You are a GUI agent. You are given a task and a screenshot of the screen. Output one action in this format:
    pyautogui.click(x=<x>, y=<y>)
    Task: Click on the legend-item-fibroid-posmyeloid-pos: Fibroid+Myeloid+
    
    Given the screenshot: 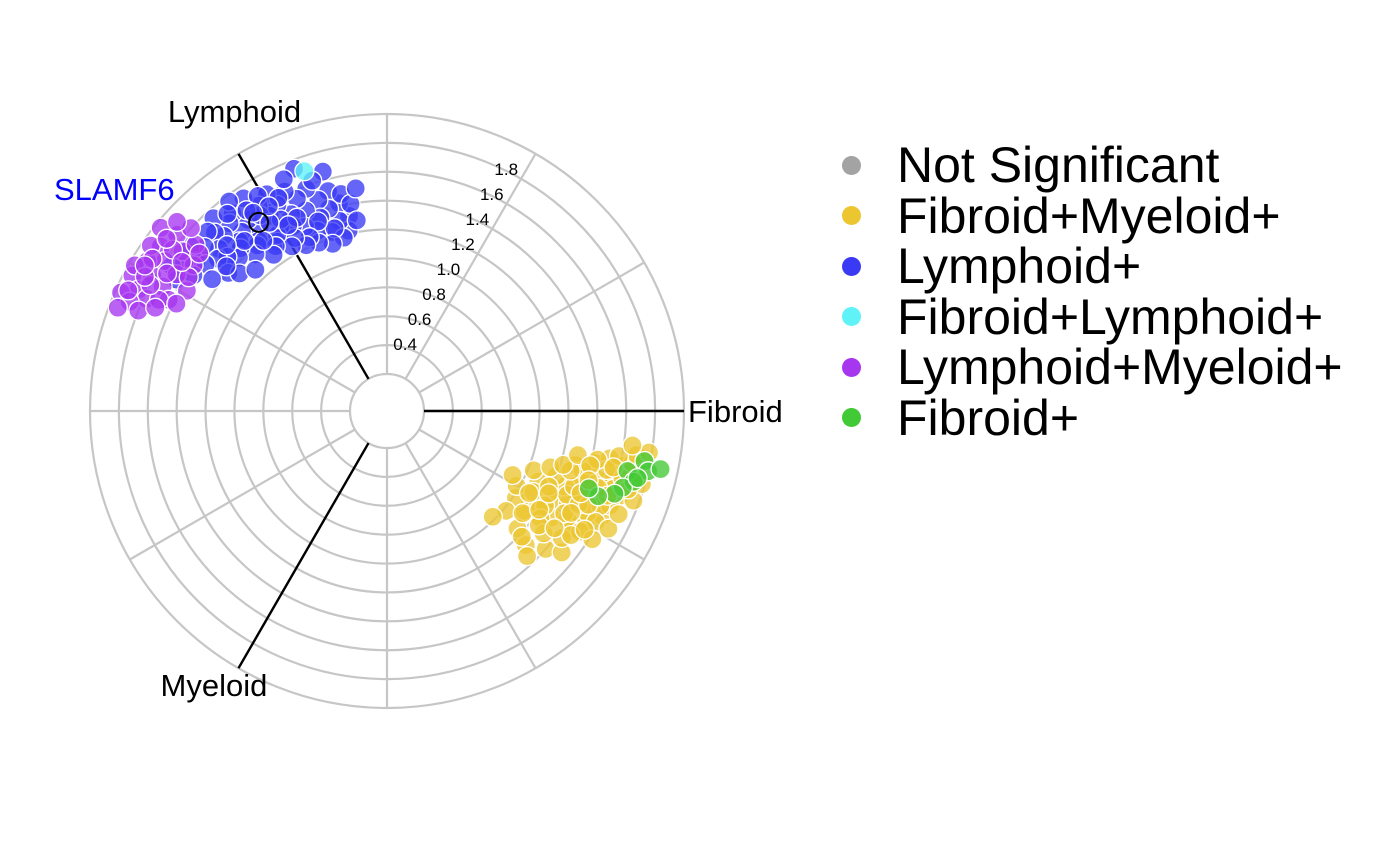 What is the action you would take?
    pyautogui.click(x=1092, y=216)
    